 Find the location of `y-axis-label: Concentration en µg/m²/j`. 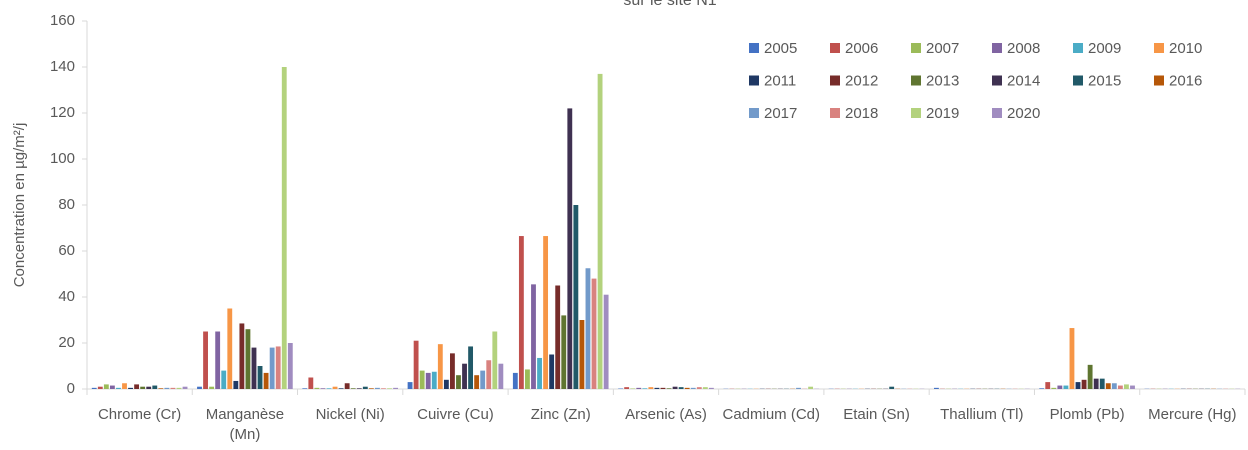

y-axis-label: Concentration en µg/m²/j is located at coordinates (19, 205).